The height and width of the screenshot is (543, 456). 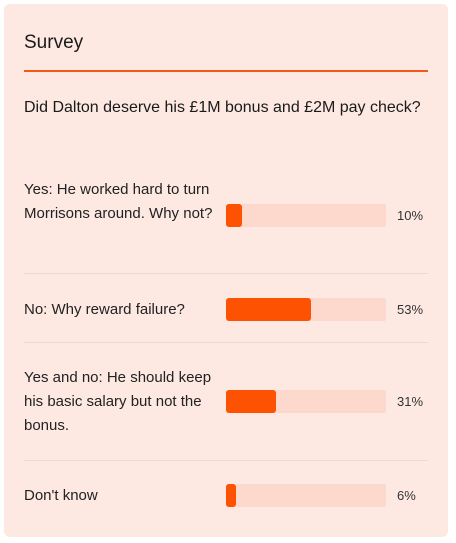 I want to click on option-label: Don't know, so click(x=61, y=495).